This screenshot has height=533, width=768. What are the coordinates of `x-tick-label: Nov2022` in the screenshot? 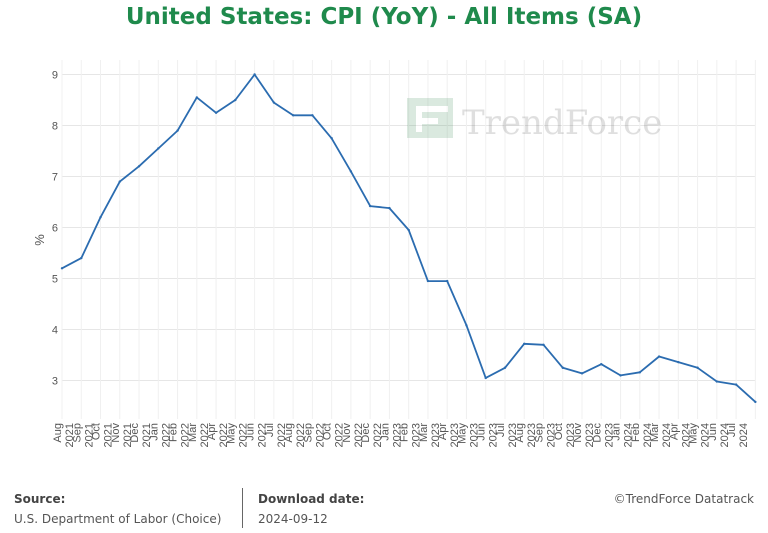 It's located at (353, 435).